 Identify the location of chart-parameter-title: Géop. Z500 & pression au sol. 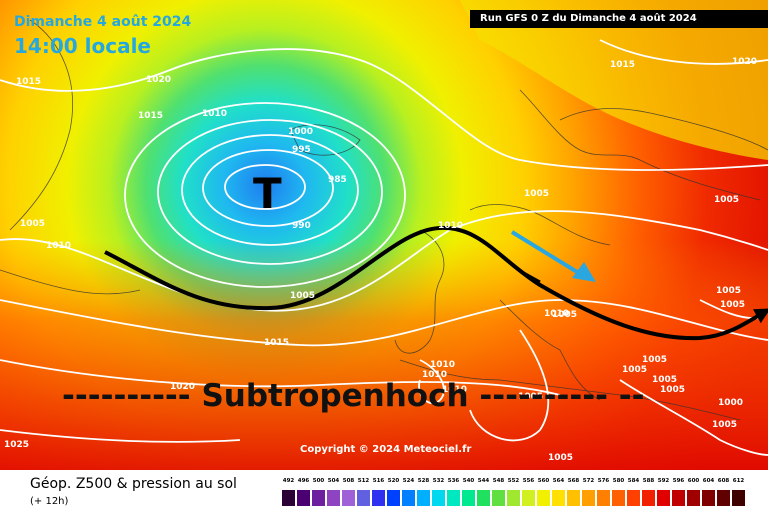
(133, 484).